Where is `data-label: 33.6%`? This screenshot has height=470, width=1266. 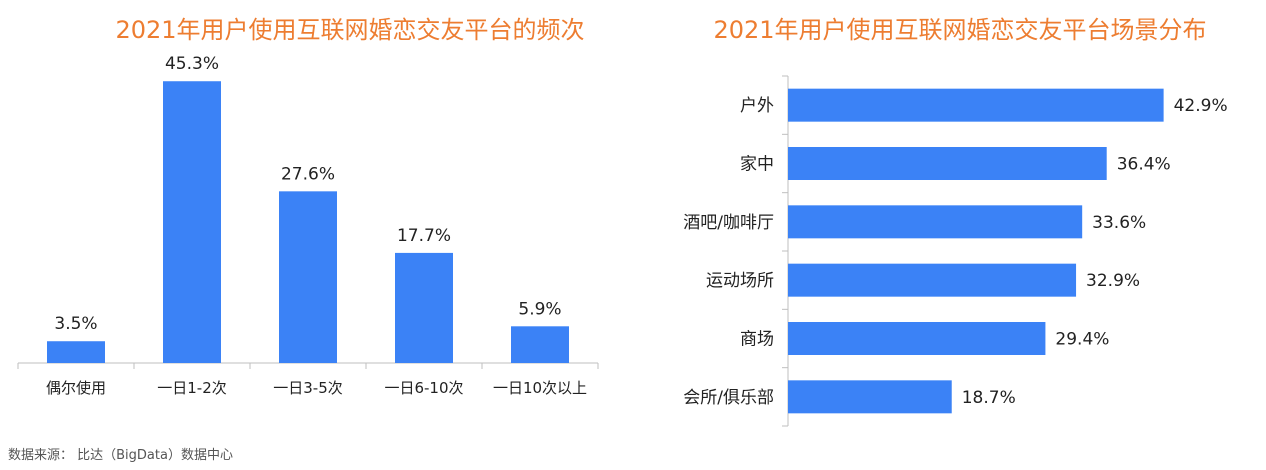
data-label: 33.6% is located at coordinates (1119, 223).